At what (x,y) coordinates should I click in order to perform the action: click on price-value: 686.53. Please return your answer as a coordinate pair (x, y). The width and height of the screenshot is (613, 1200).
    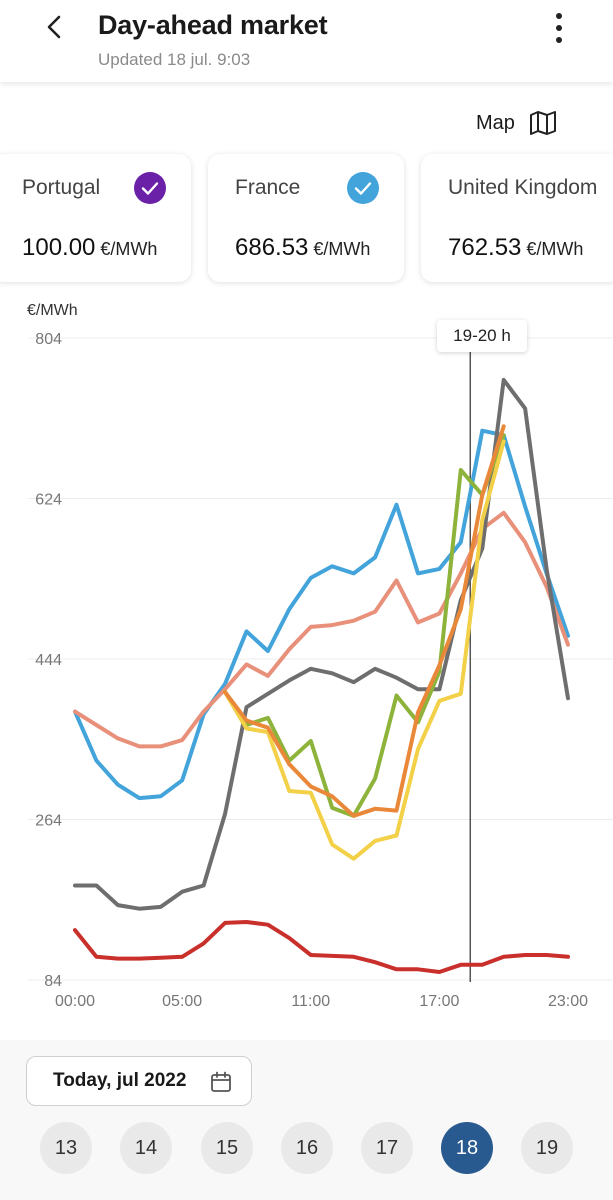
    Looking at the image, I should click on (272, 247).